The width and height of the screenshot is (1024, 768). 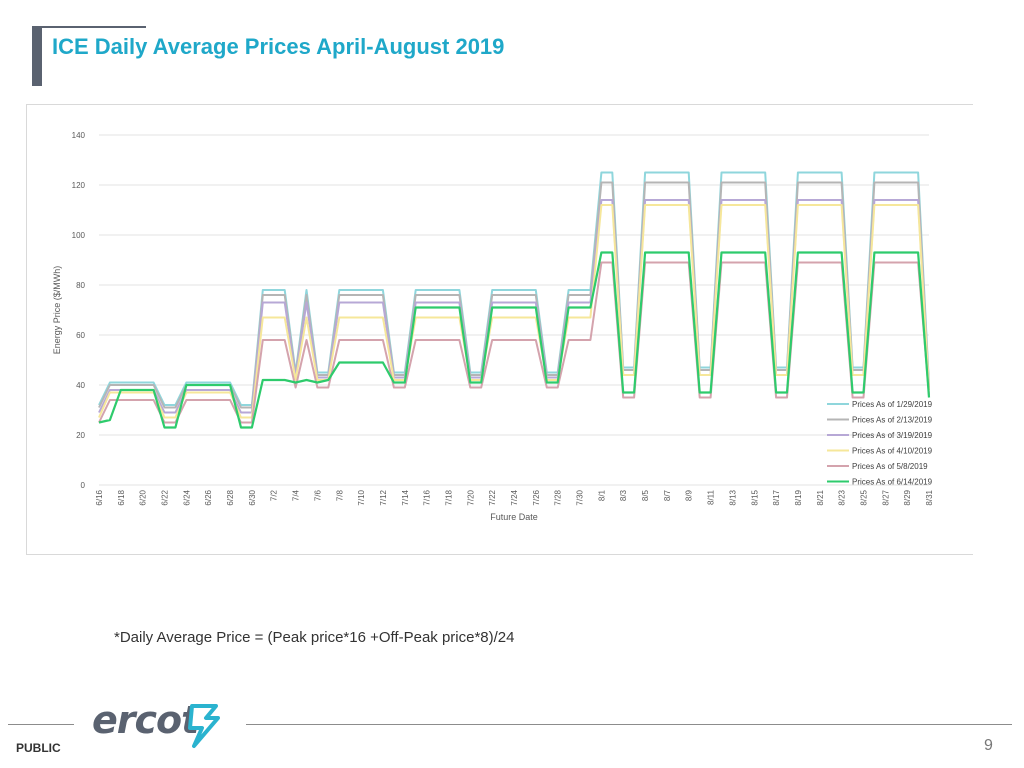 I want to click on x-tick-label: 7/14, so click(x=405, y=497).